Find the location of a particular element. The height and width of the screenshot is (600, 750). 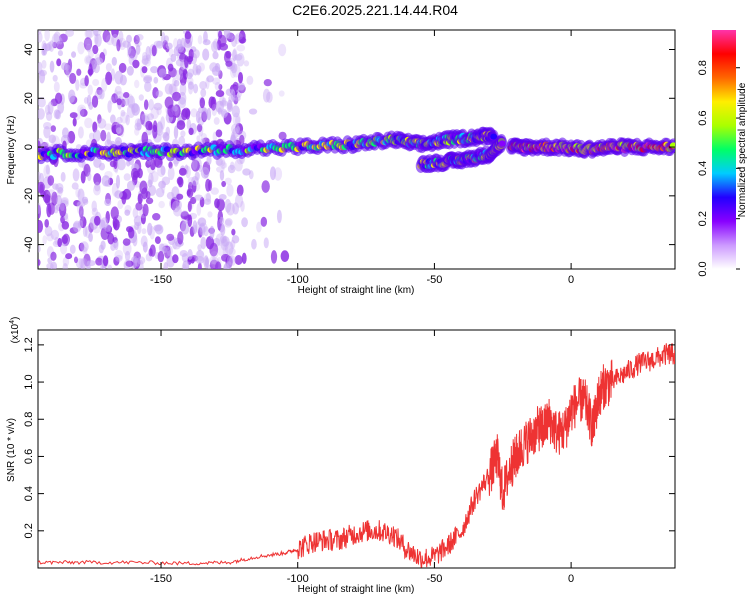

spectrogram-y-tick-label: 0 is located at coordinates (29, 147).